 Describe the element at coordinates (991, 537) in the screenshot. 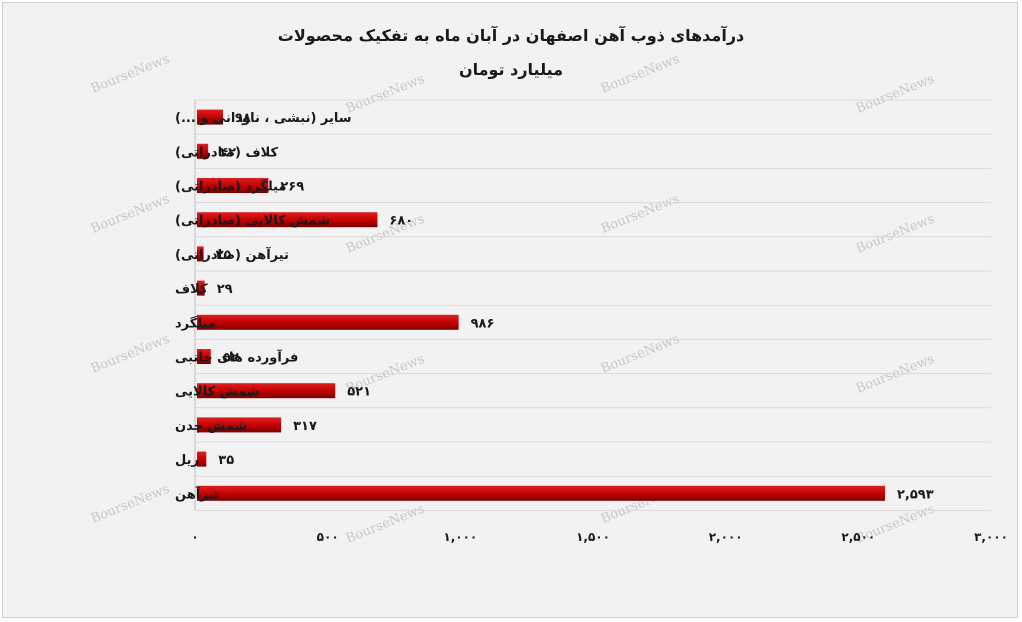

I see `x-tick-label: ۳,۰۰۰` at that location.